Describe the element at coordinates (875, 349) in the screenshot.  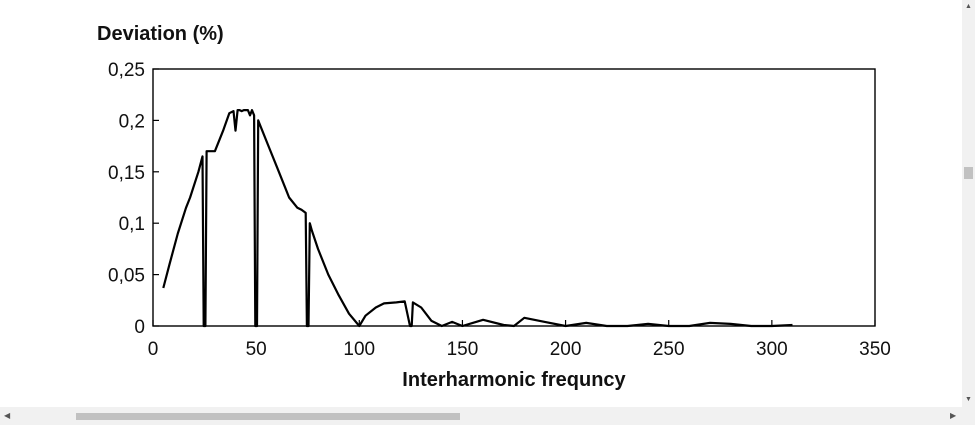
I see `x-tick-label: 350` at that location.